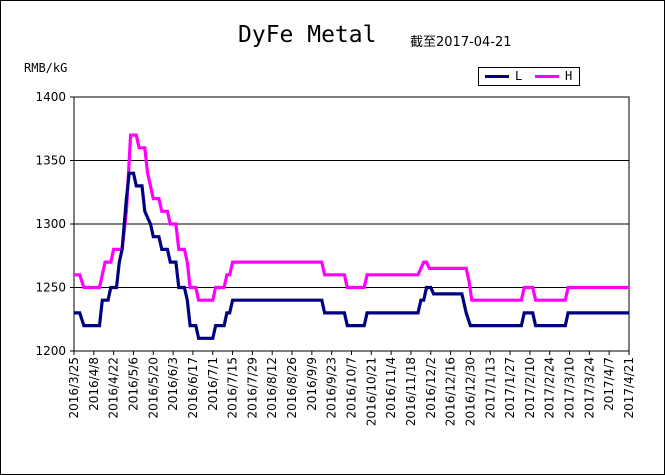 Image resolution: width=665 pixels, height=475 pixels. I want to click on x-tick-label: 2016/11/18, so click(411, 391).